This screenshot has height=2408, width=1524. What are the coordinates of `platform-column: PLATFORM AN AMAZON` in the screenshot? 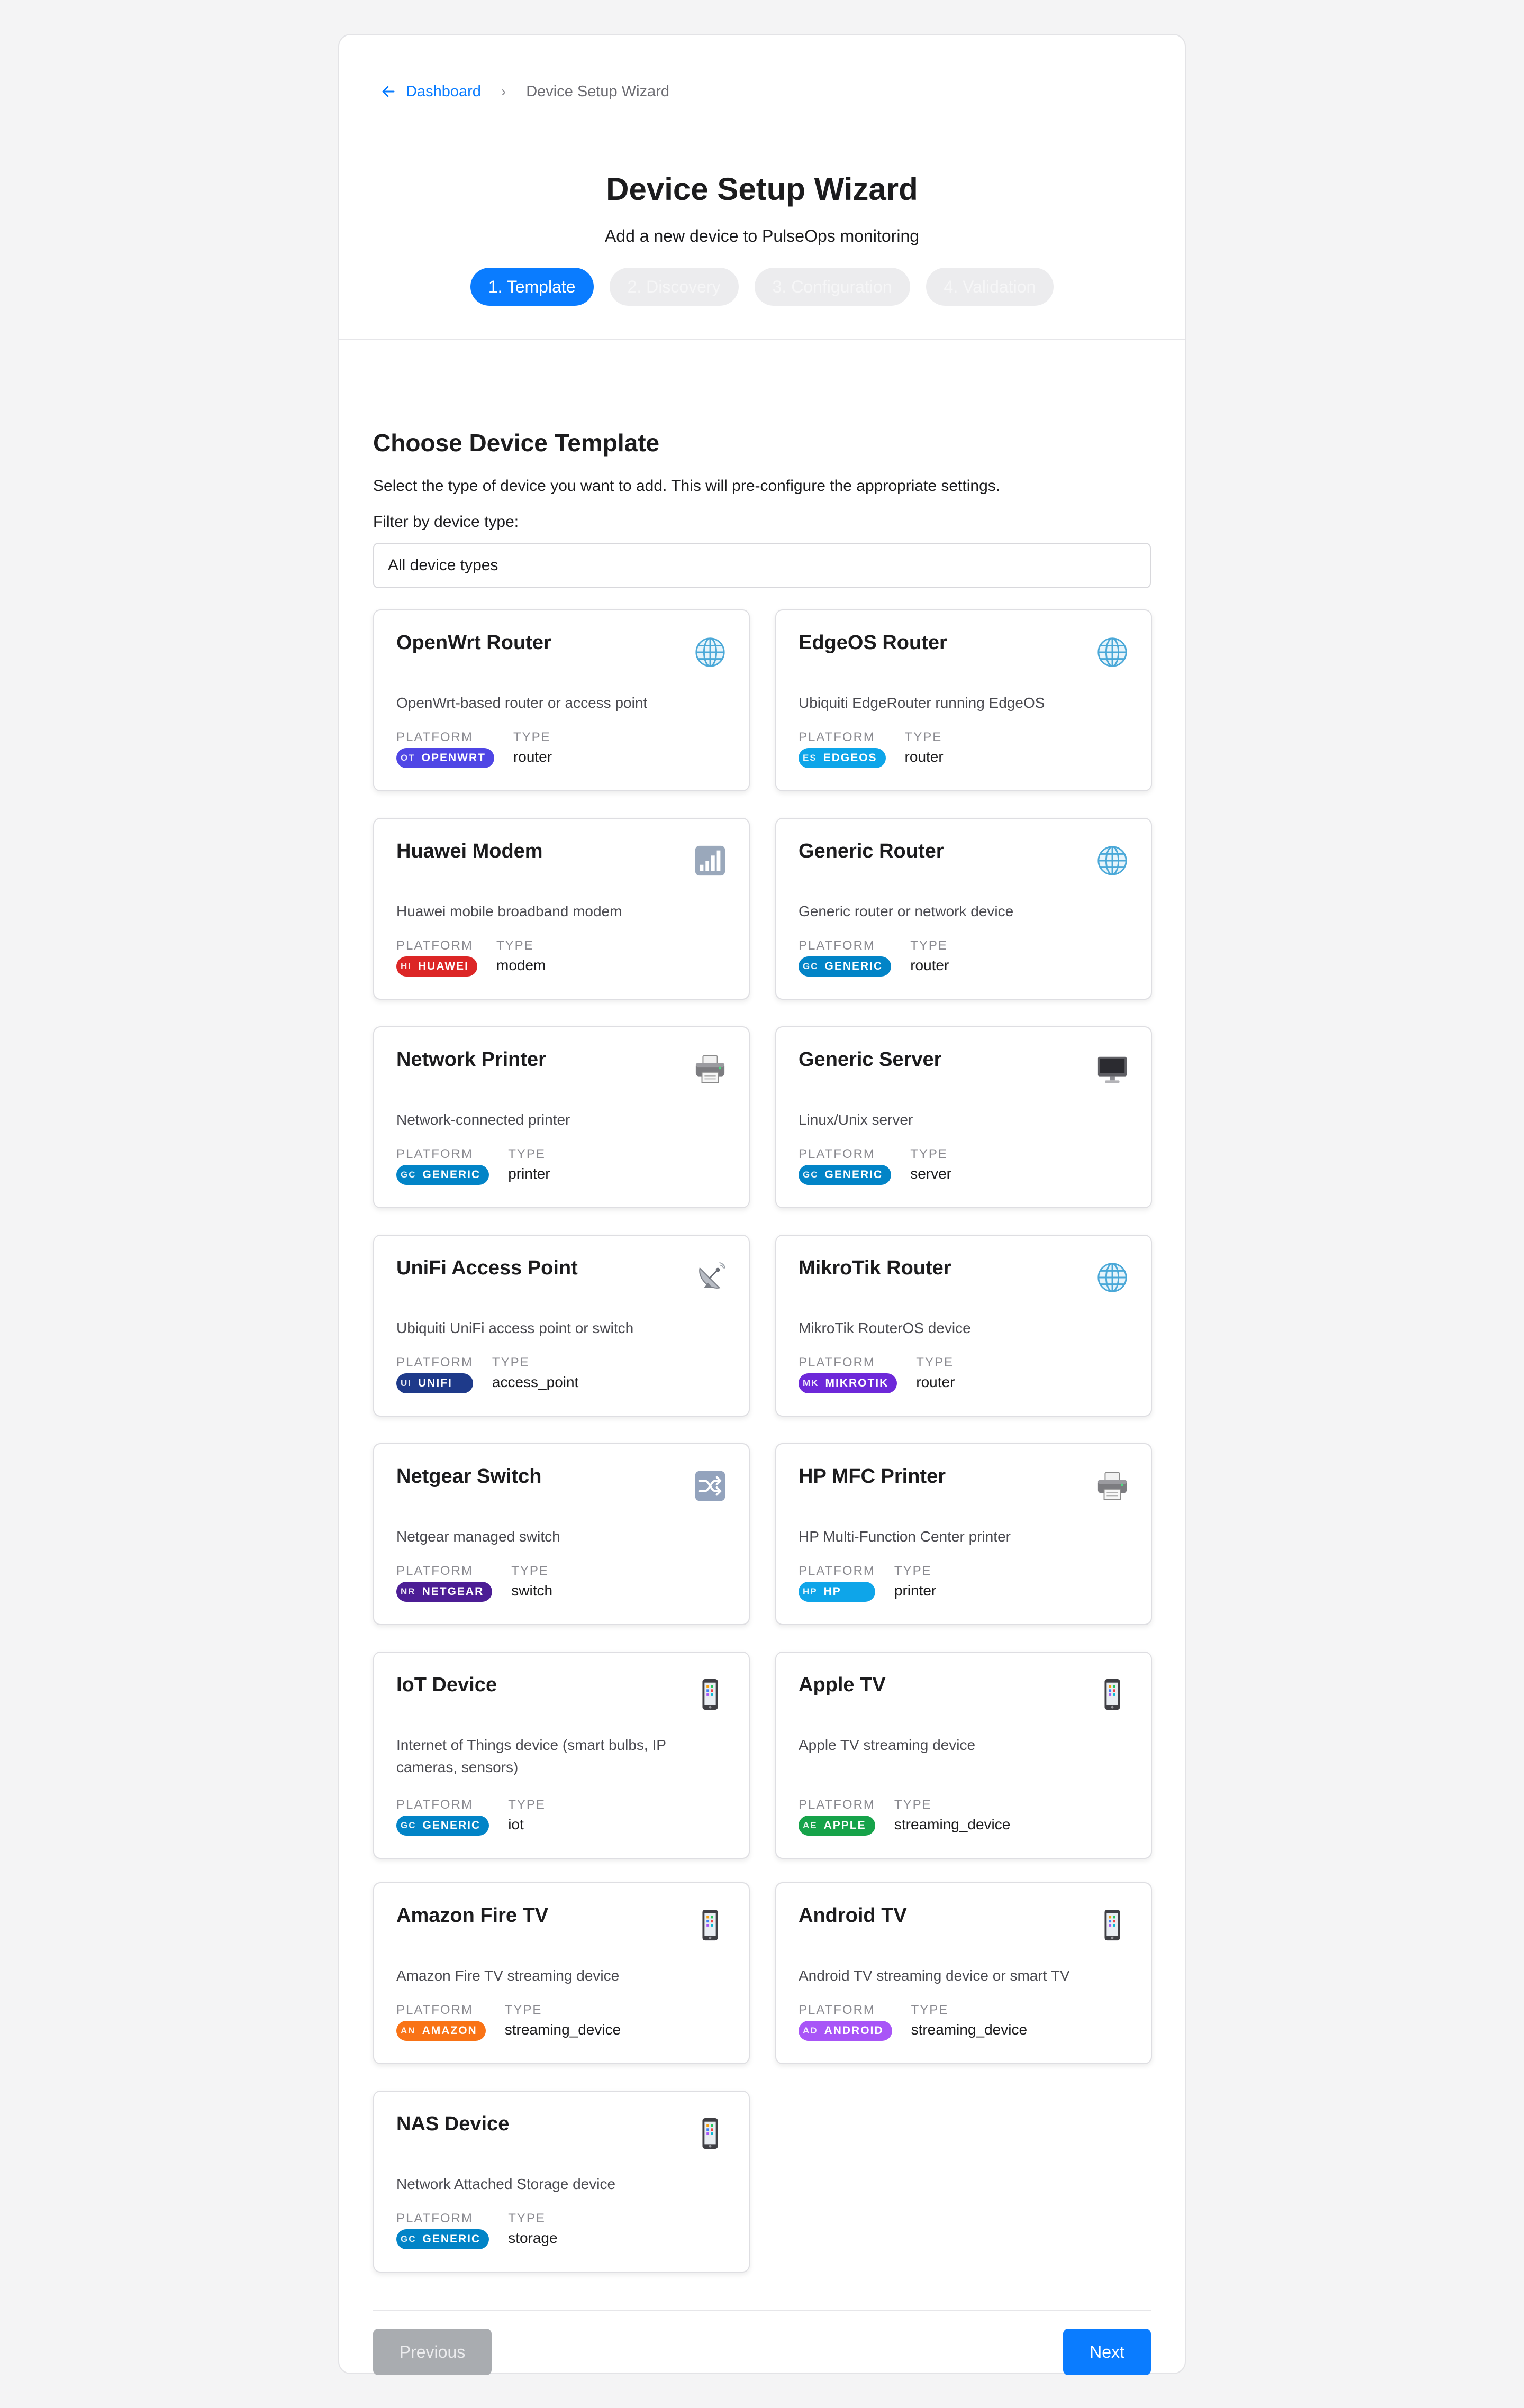 It's located at (441, 2021).